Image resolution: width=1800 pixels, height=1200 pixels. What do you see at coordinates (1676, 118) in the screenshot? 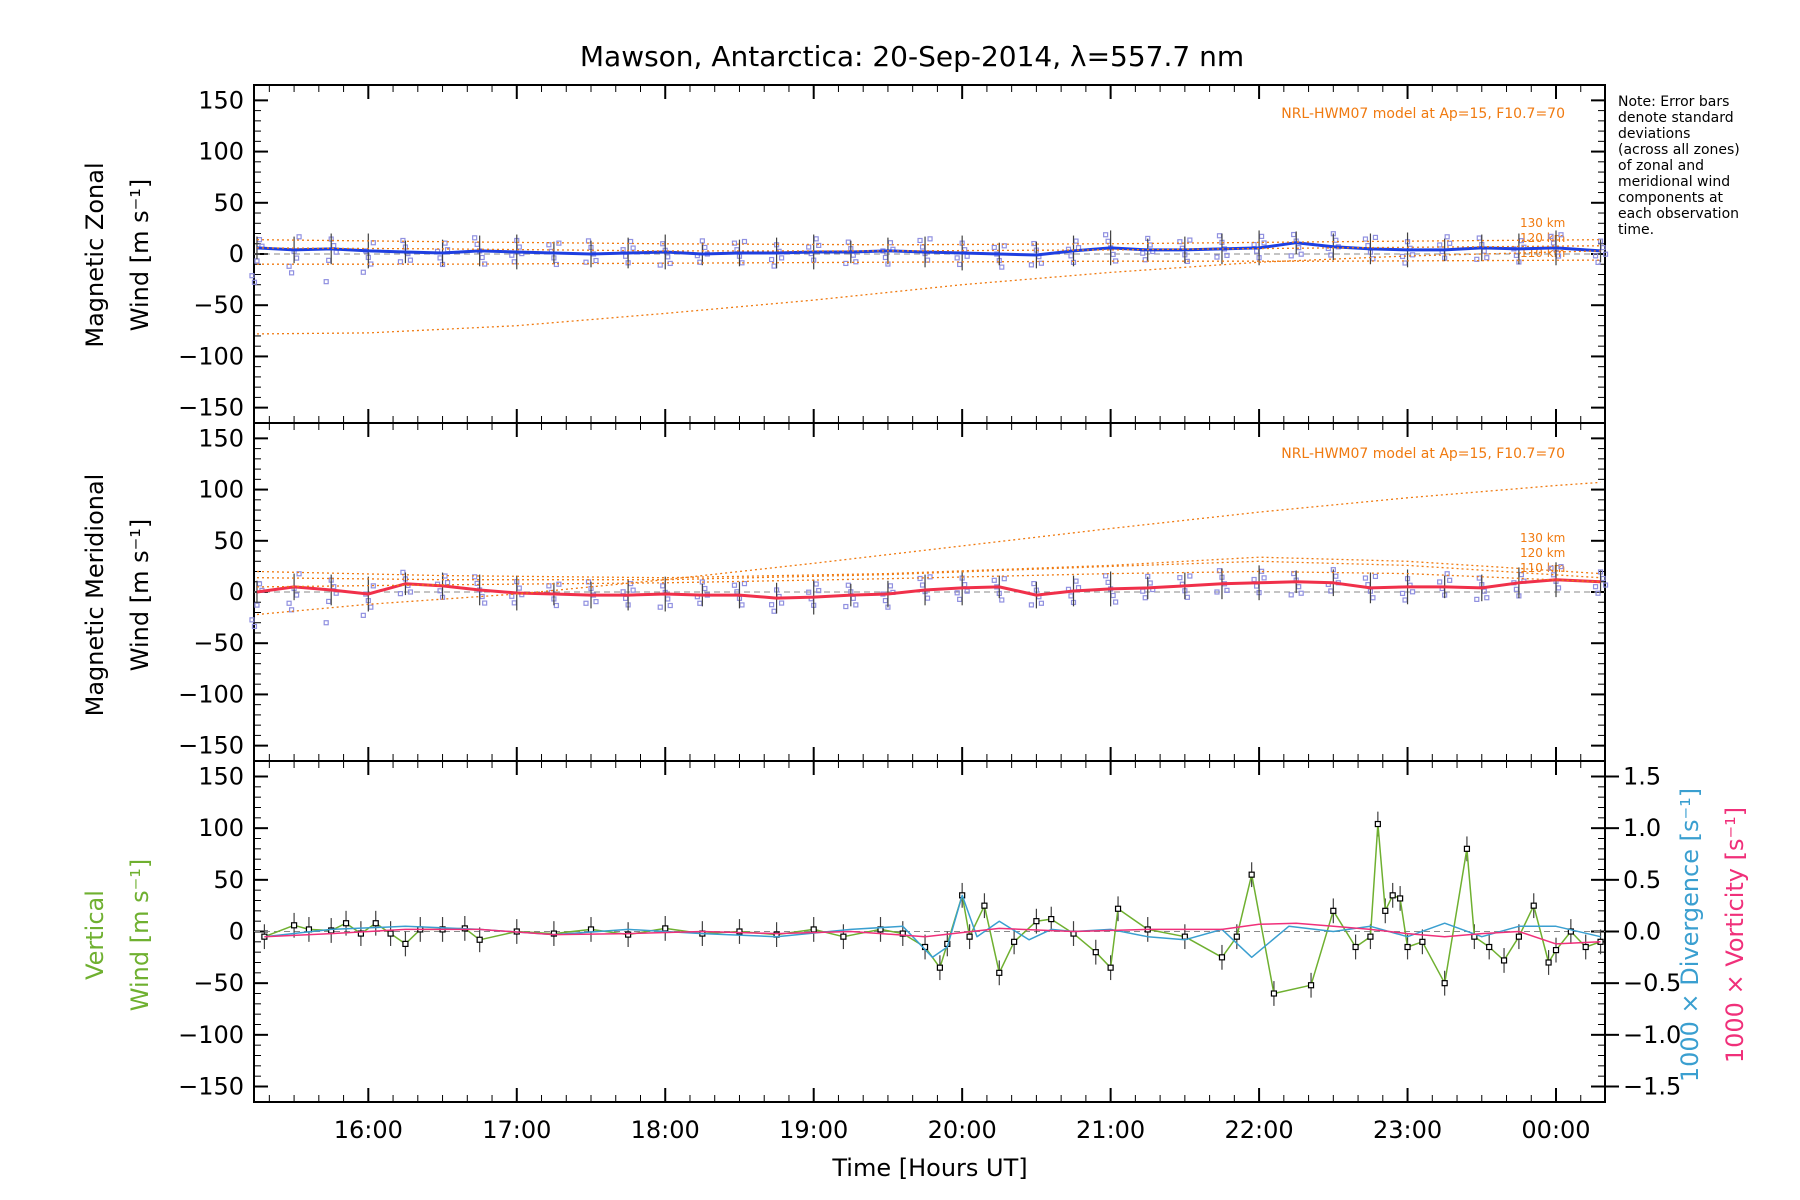
I see `note-line: denote standard` at bounding box center [1676, 118].